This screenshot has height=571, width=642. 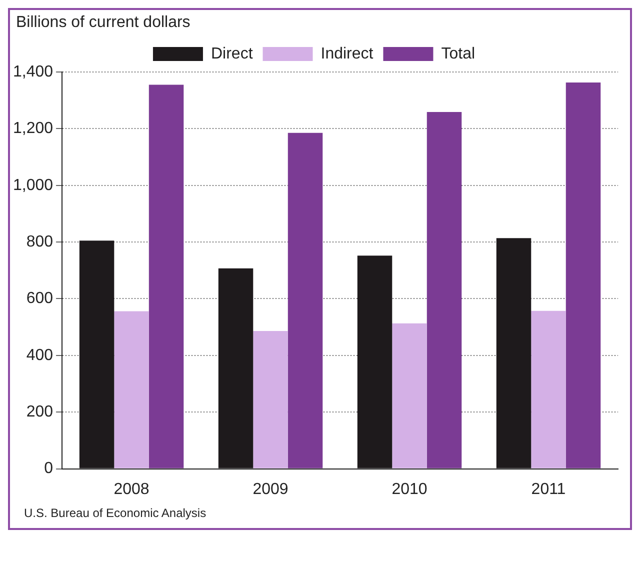 I want to click on x-tick-label: 2010, so click(x=410, y=489).